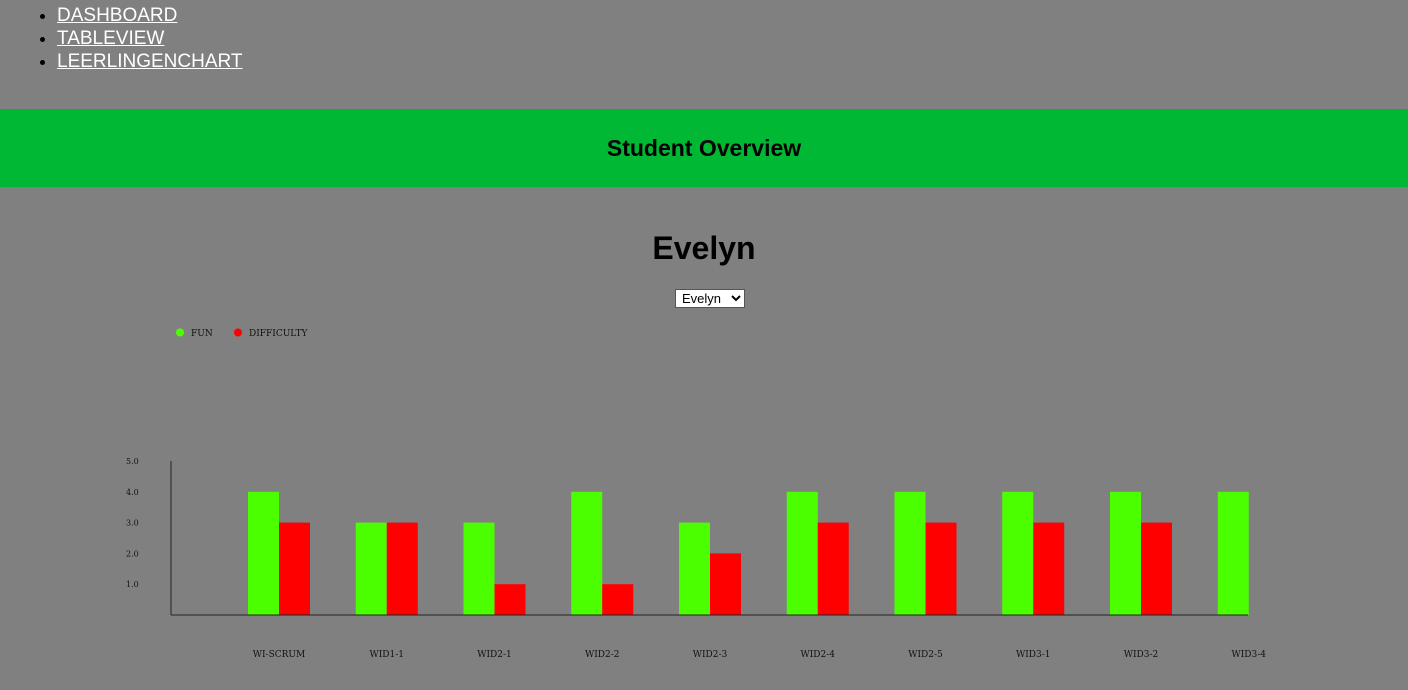  I want to click on nav-link-tableview: TABLEVIEW, so click(111, 38).